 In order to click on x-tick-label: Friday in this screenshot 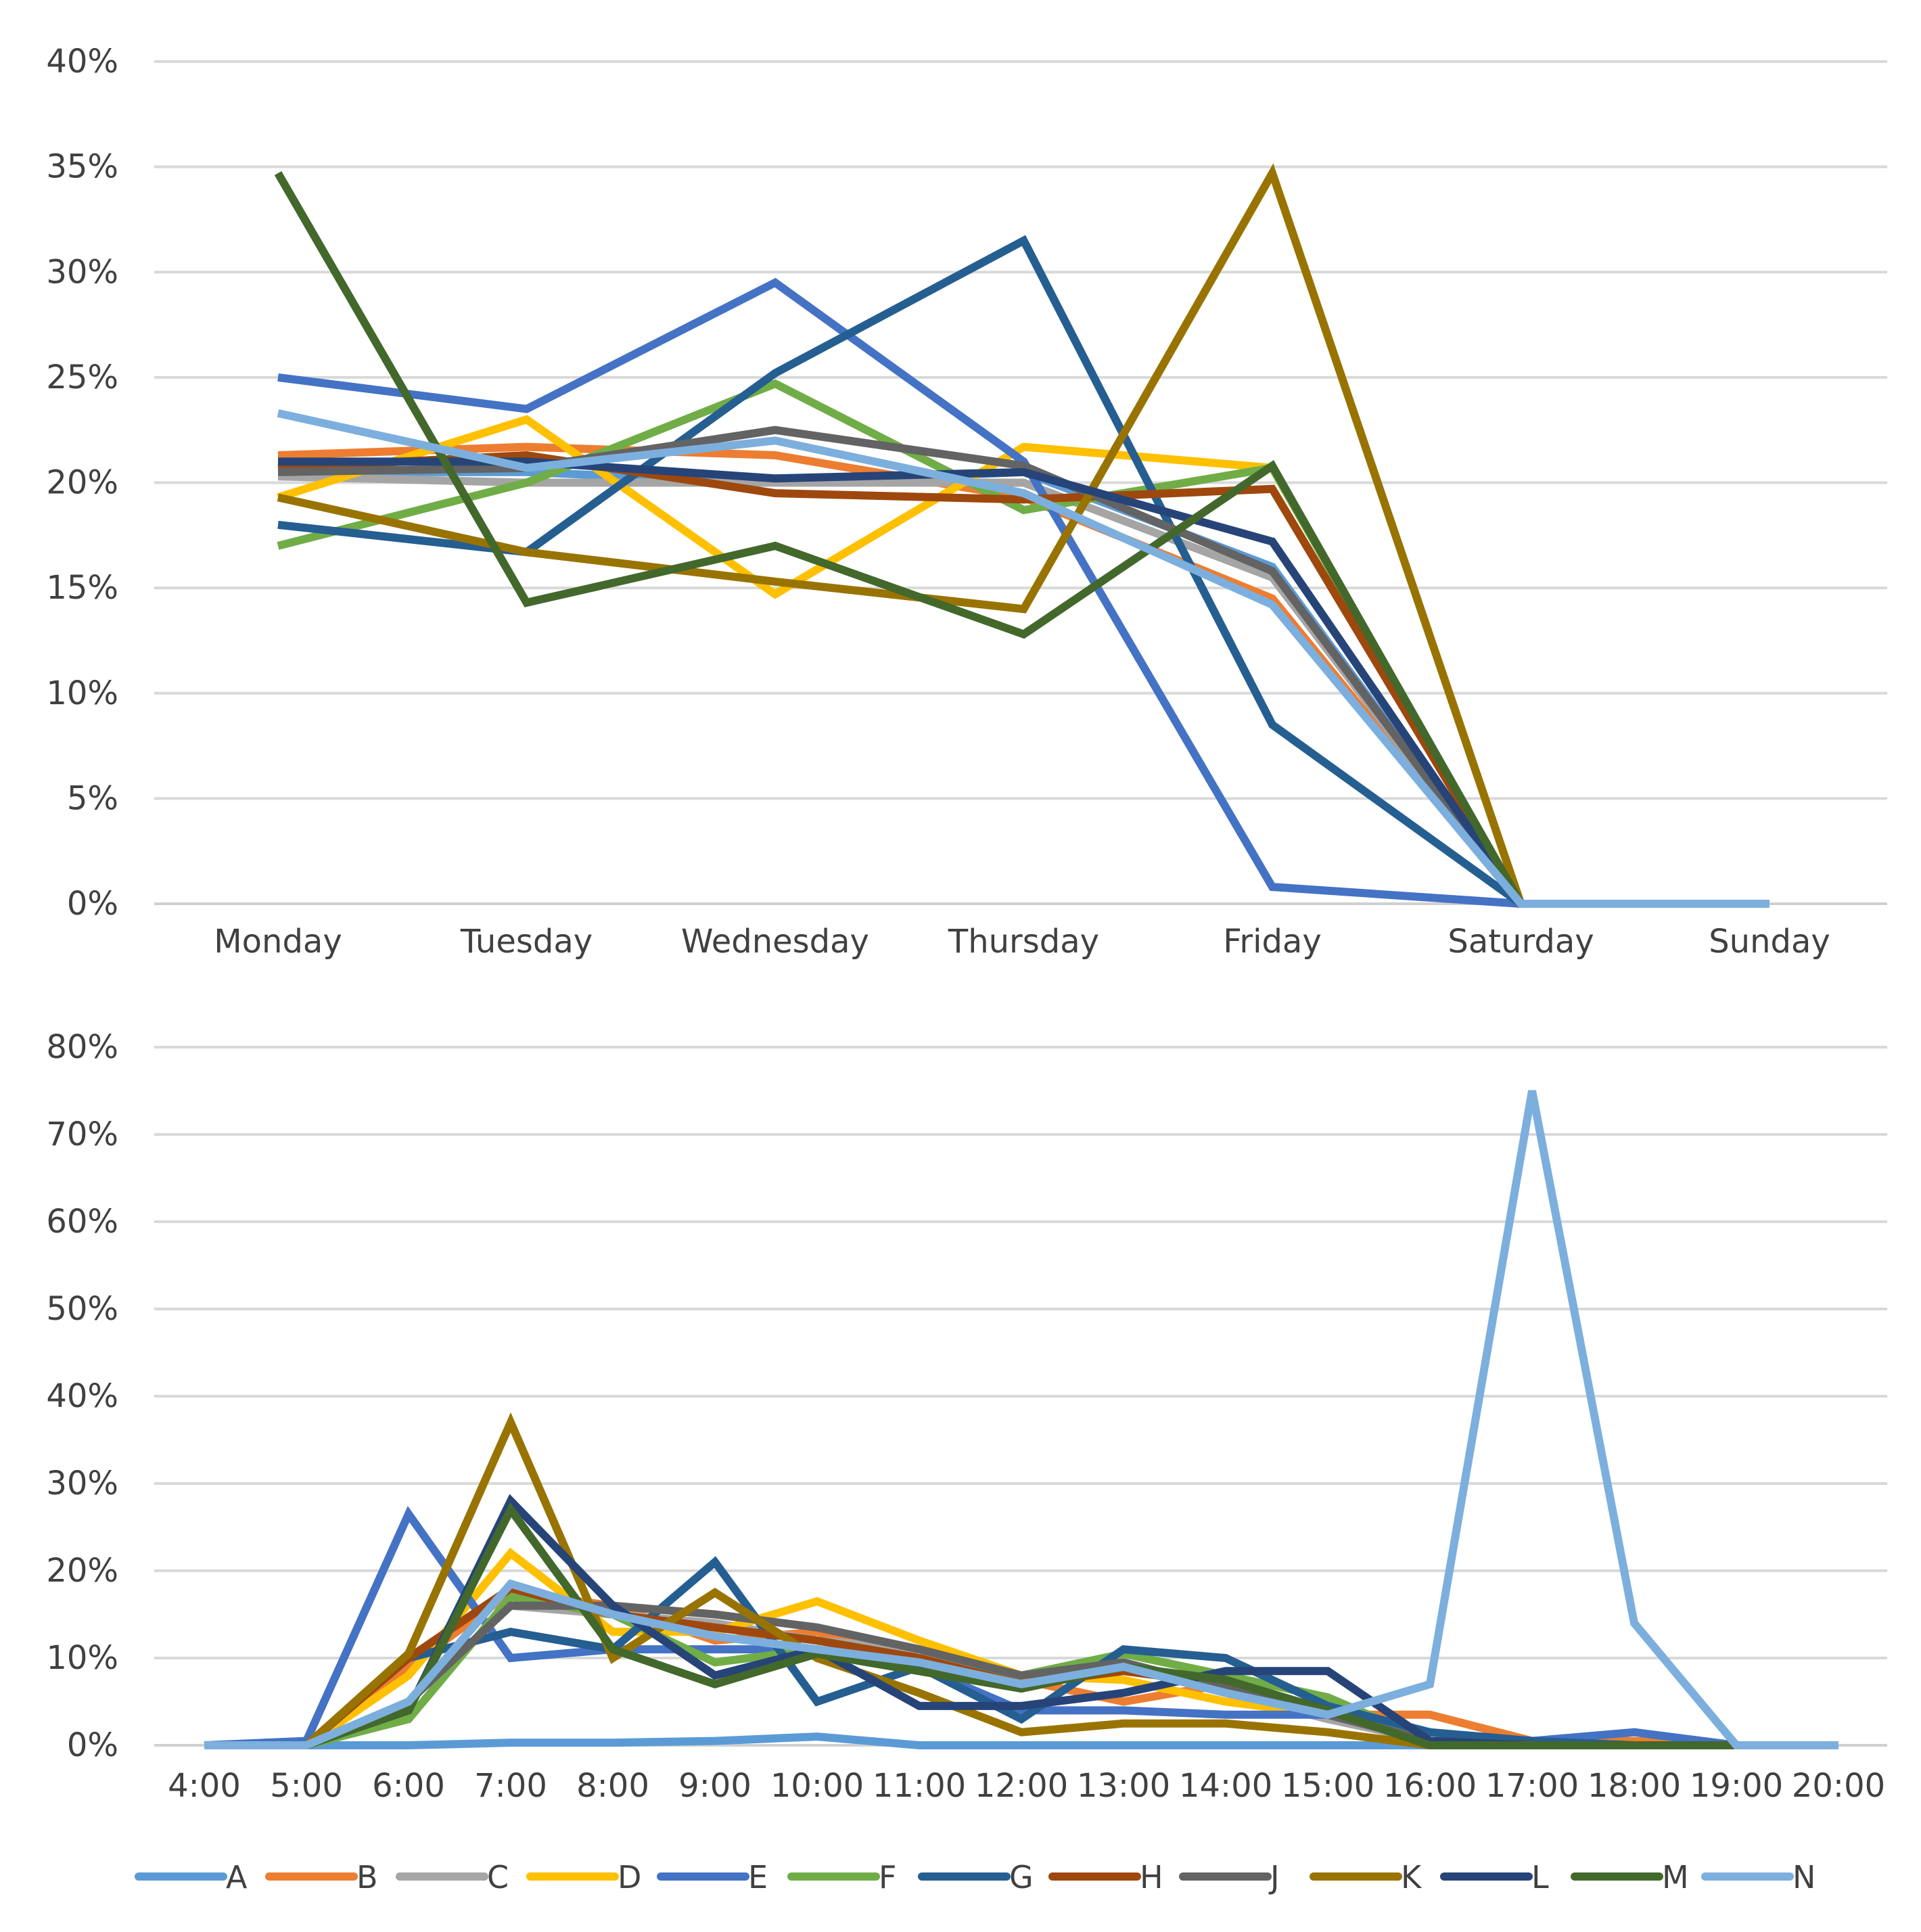, I will do `click(1272, 942)`.